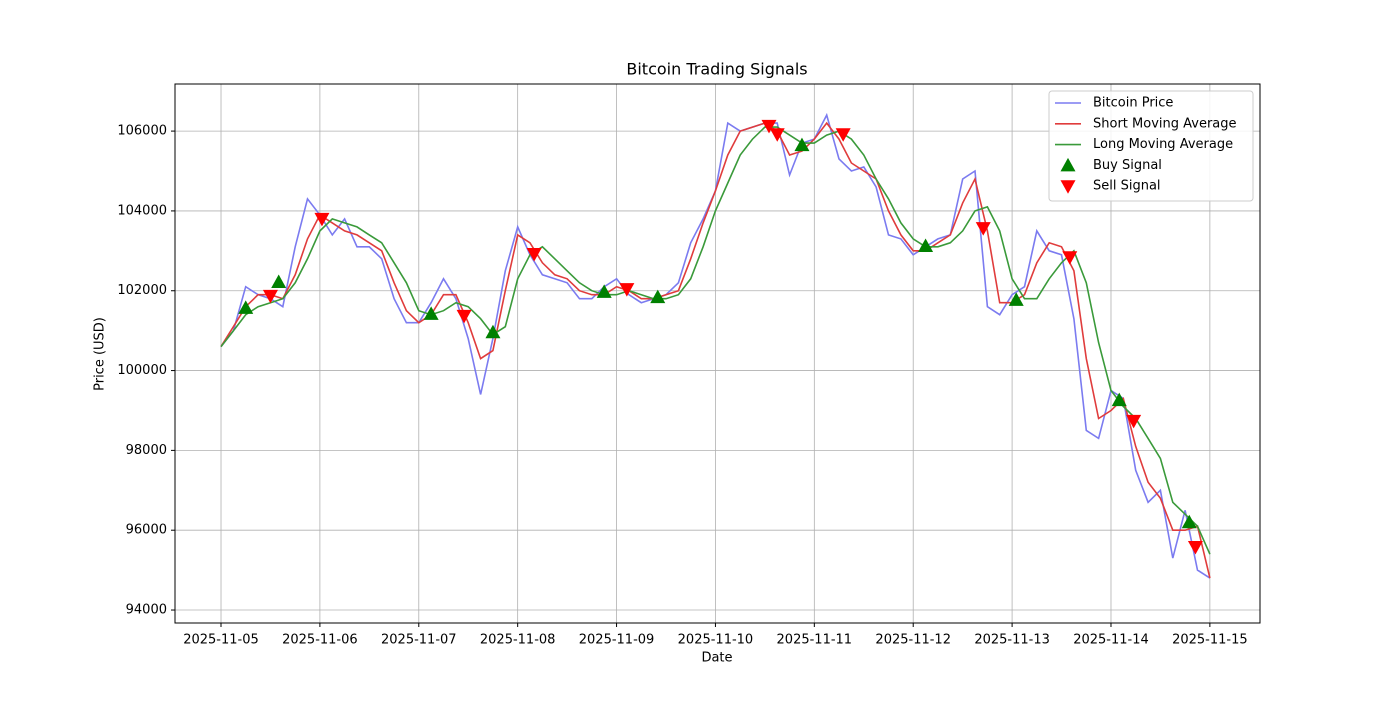 This screenshot has width=1400, height=704. I want to click on x-tick-label: 2025-11-15, so click(1210, 640).